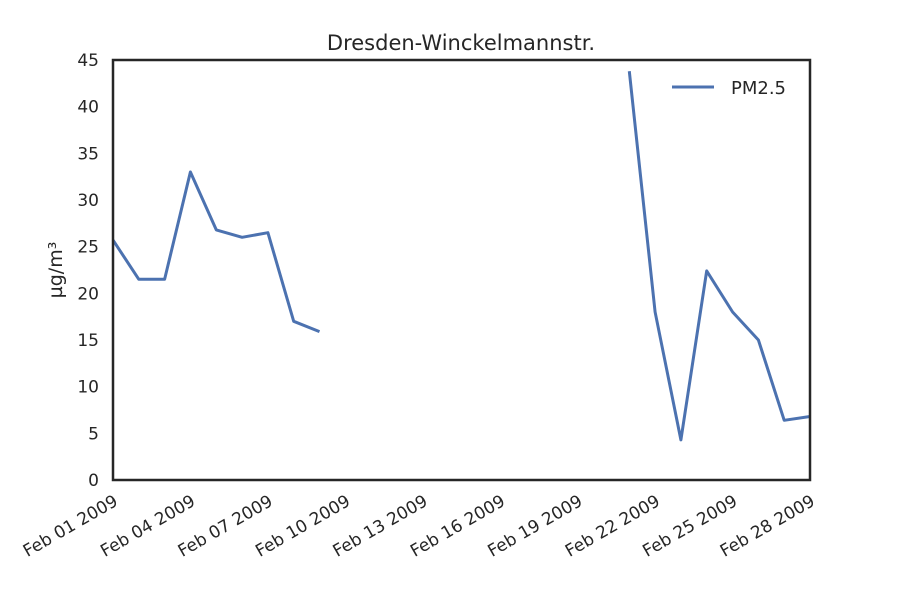 The height and width of the screenshot is (600, 900). I want to click on y-tick-label: 10, so click(88, 388).